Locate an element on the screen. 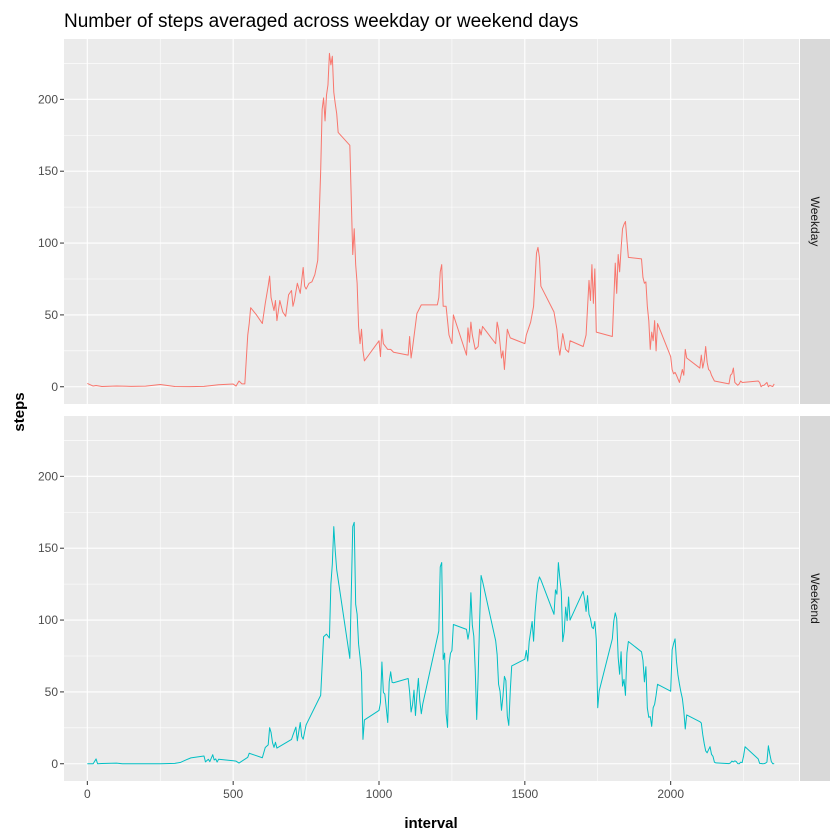  x-tick-label: 1000 is located at coordinates (379, 794).